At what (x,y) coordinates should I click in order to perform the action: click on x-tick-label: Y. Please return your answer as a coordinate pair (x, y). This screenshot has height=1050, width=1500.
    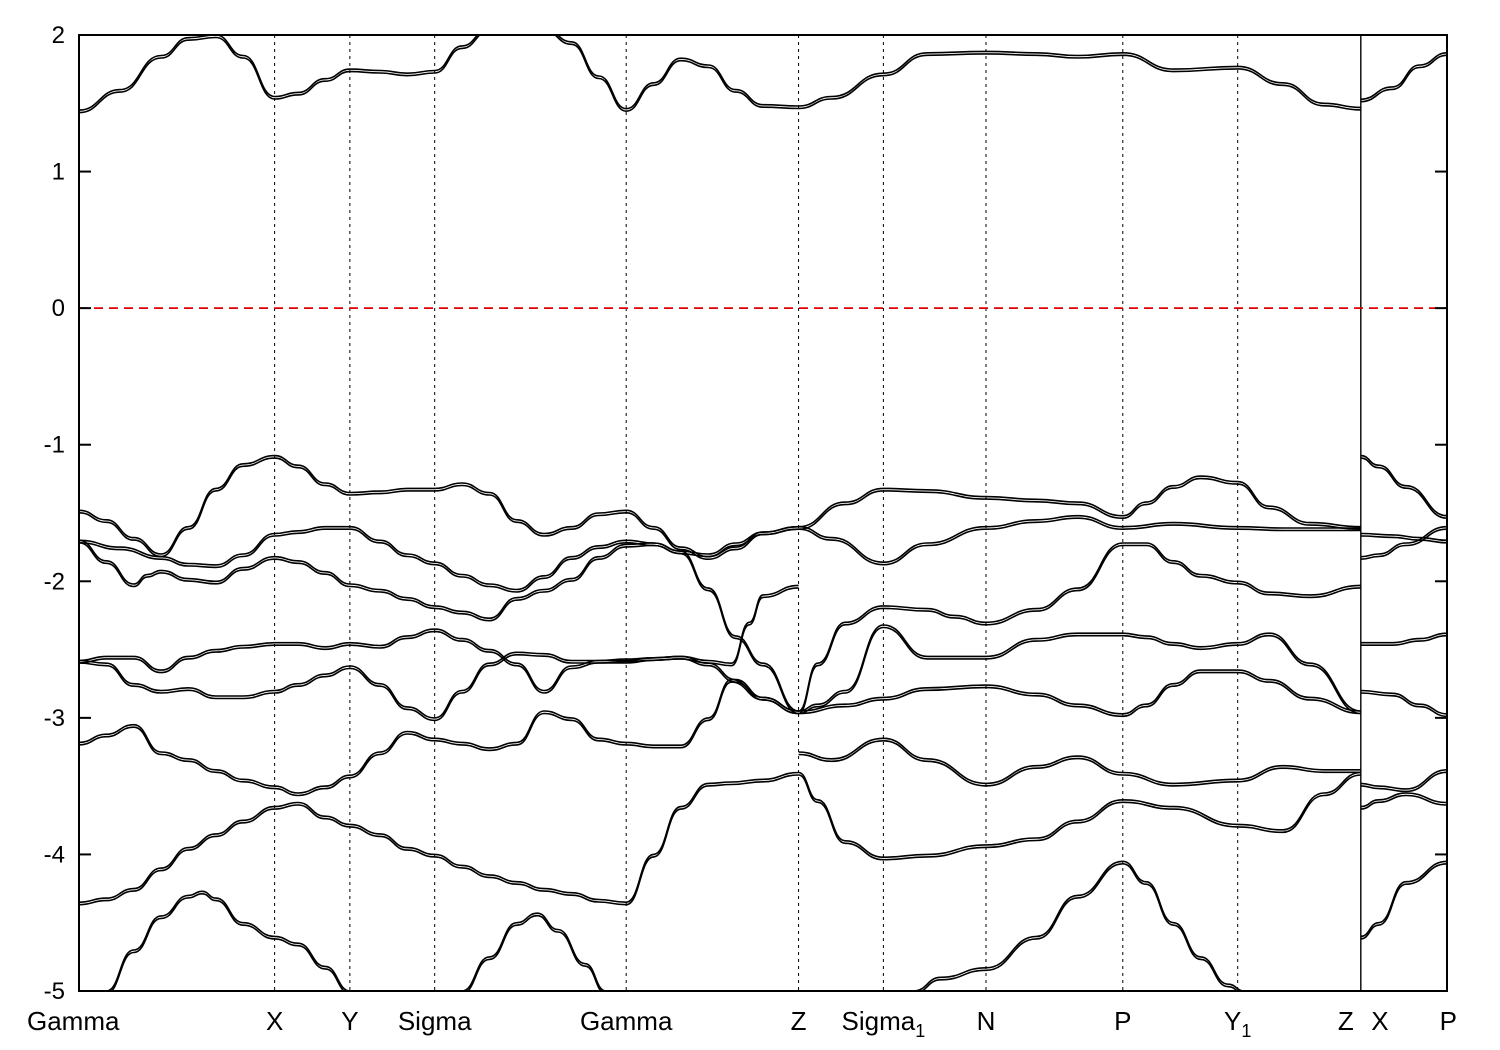
    Looking at the image, I should click on (349, 1021).